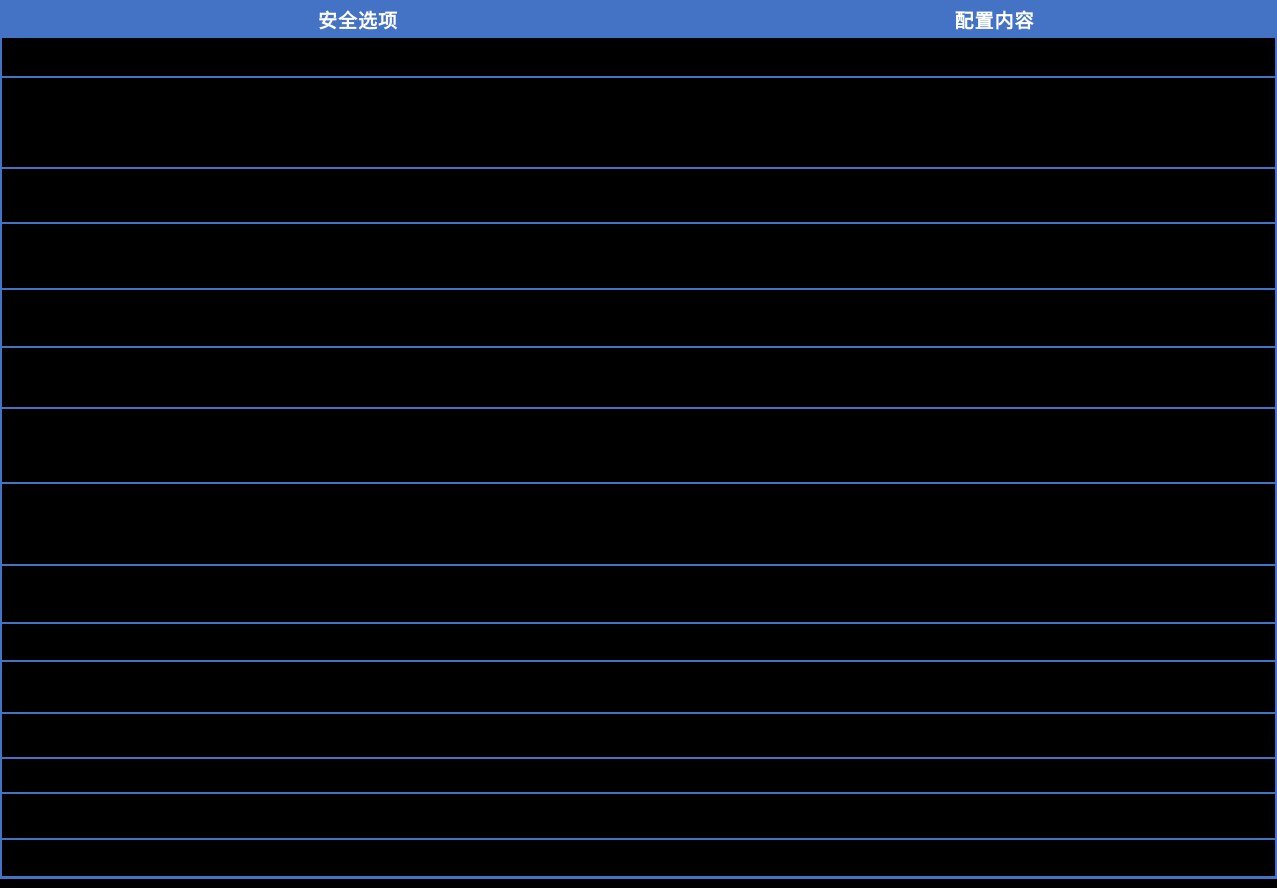  I want to click on column-header-config-content: 配置内容, so click(994, 21).